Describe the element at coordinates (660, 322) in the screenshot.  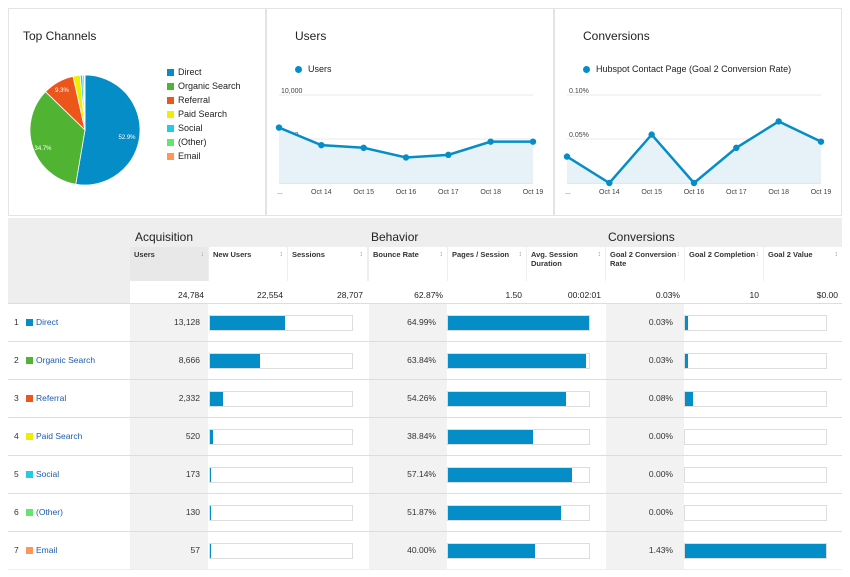
I see `conversion-rate-value: 0.03%` at that location.